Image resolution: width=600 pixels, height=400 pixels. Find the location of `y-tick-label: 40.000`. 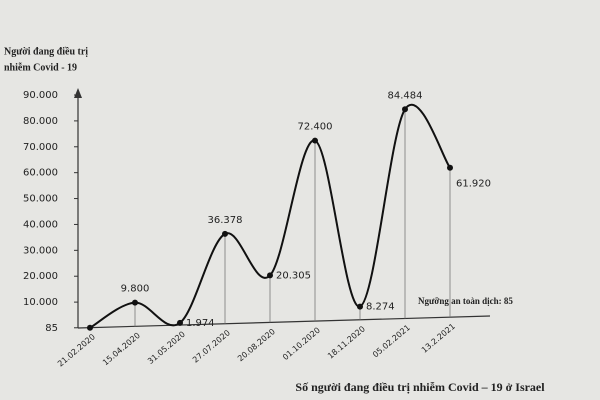

y-tick-label: 40.000 is located at coordinates (40, 224).